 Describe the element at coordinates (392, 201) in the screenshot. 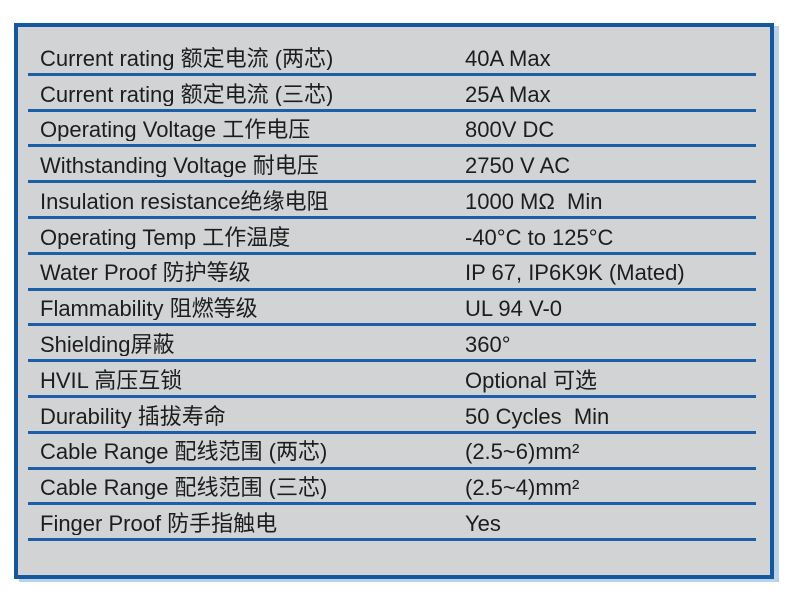

I see `table-row: Insulation resistance绝缘电阻 1000 MΩ Min` at that location.